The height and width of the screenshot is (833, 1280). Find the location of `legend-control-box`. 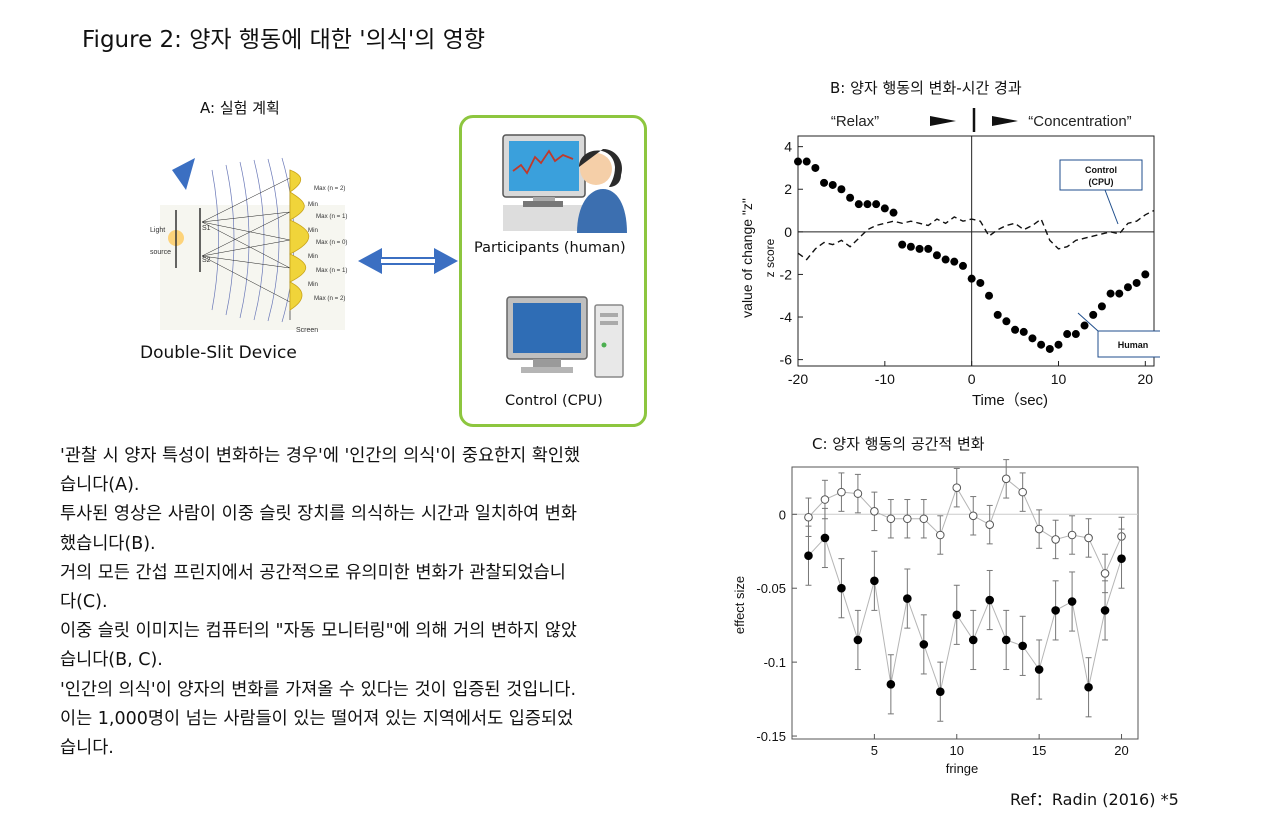

legend-control-box is located at coordinates (1101, 175).